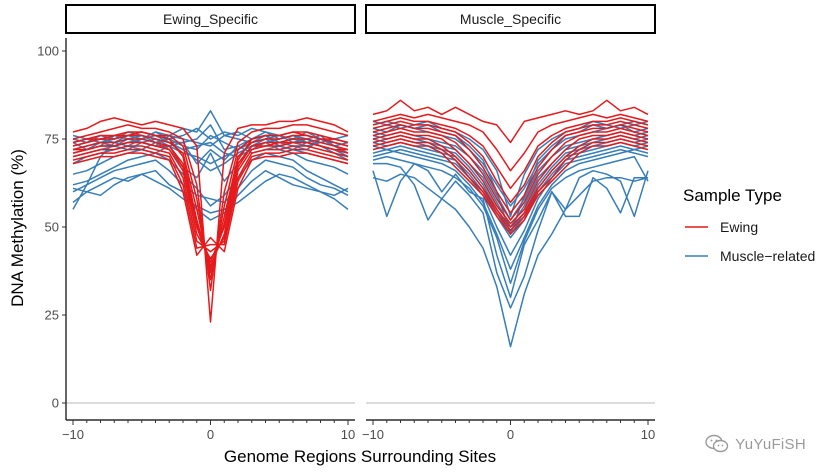 Image resolution: width=832 pixels, height=474 pixels. I want to click on legend-title: Sample Type, so click(732, 195).